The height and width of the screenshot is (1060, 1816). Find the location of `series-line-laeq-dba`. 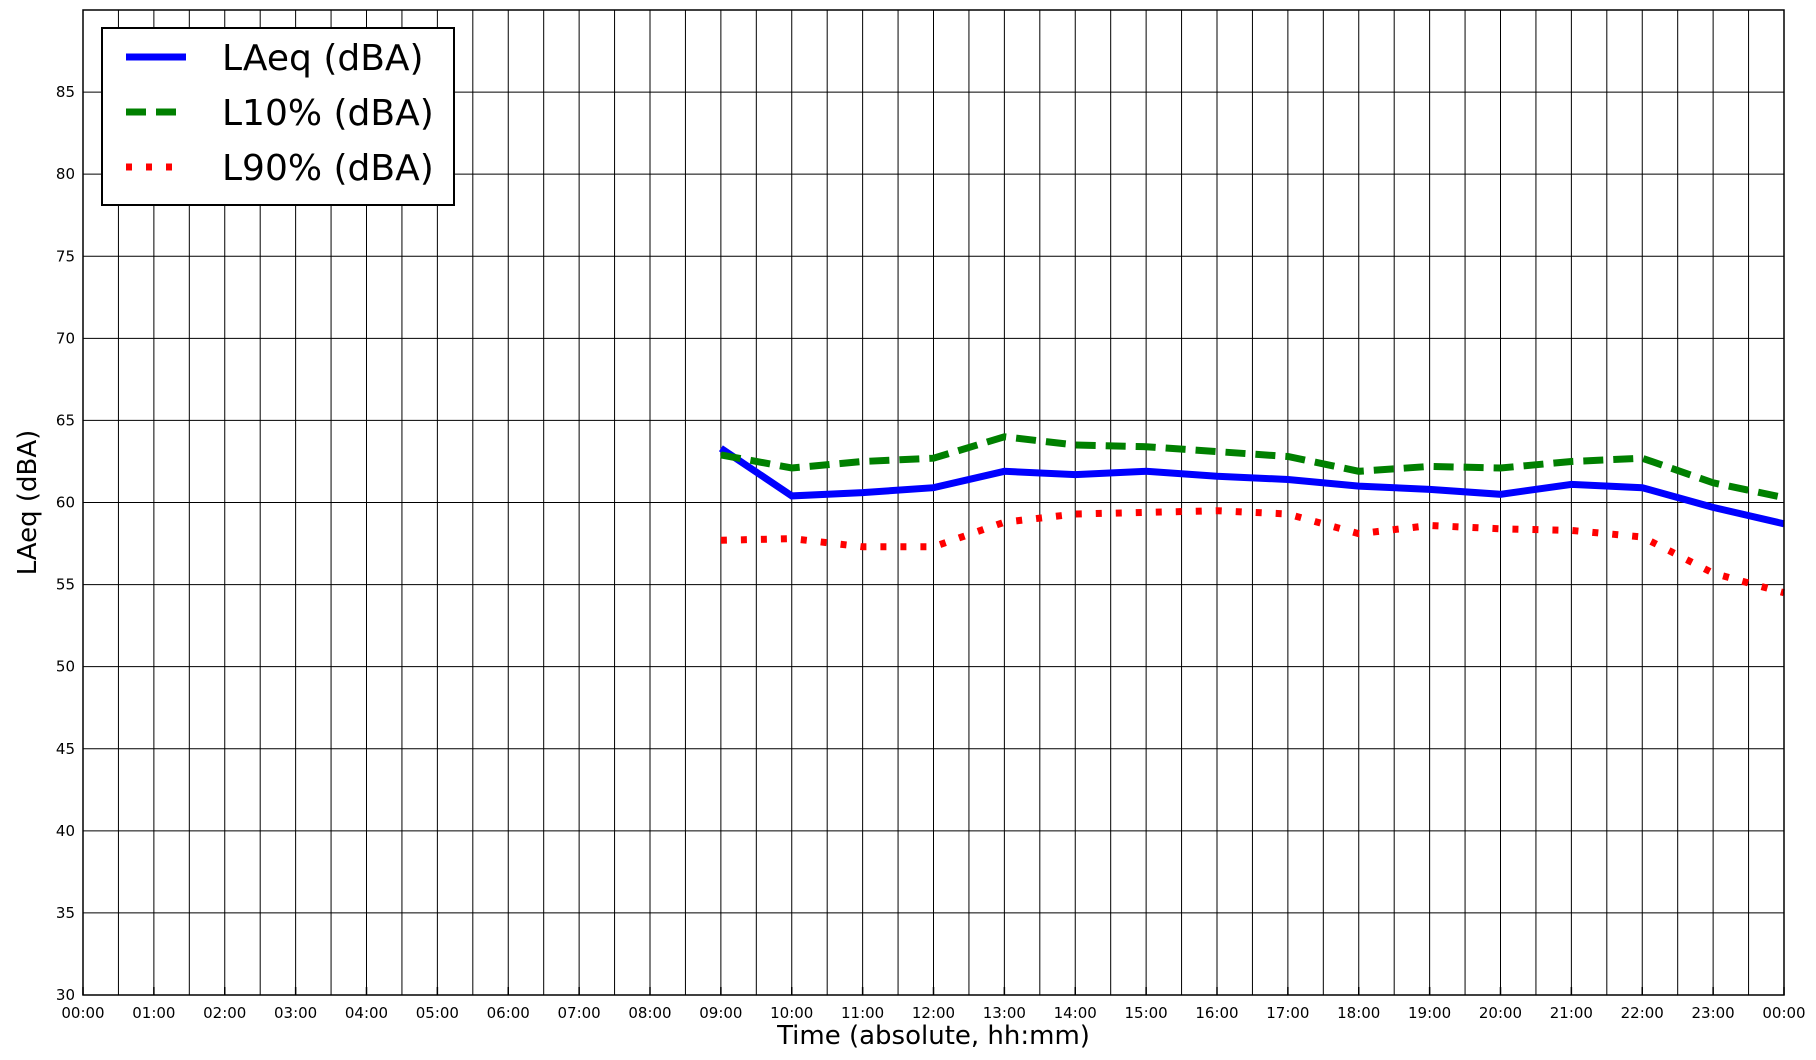

series-line-laeq-dba is located at coordinates (1251, 486).